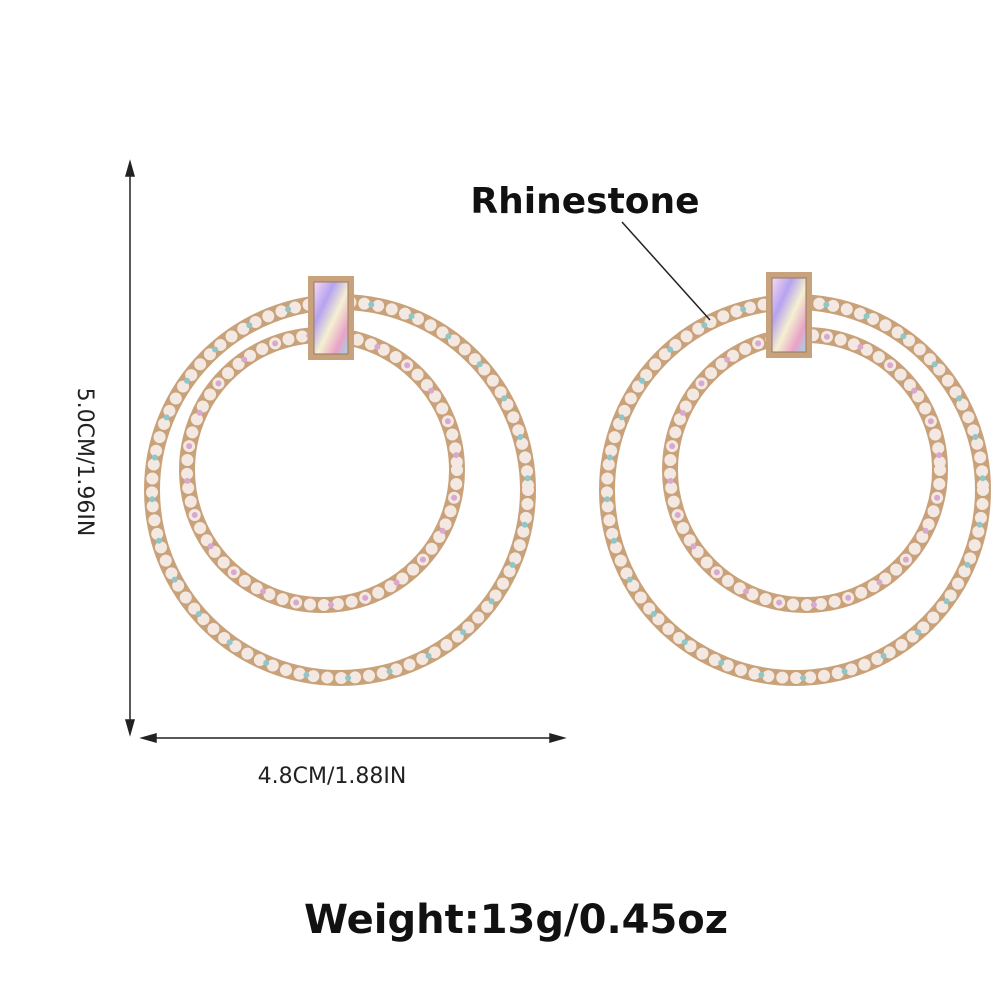 The height and width of the screenshot is (1000, 1000). What do you see at coordinates (130, 448) in the screenshot?
I see `height-arrow` at bounding box center [130, 448].